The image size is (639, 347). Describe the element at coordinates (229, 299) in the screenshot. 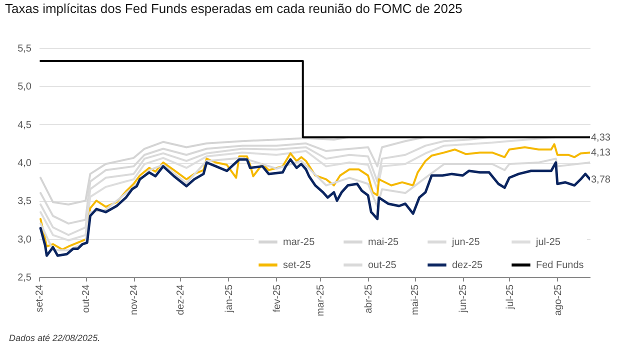

I see `x-tick-label: jan-25` at that location.